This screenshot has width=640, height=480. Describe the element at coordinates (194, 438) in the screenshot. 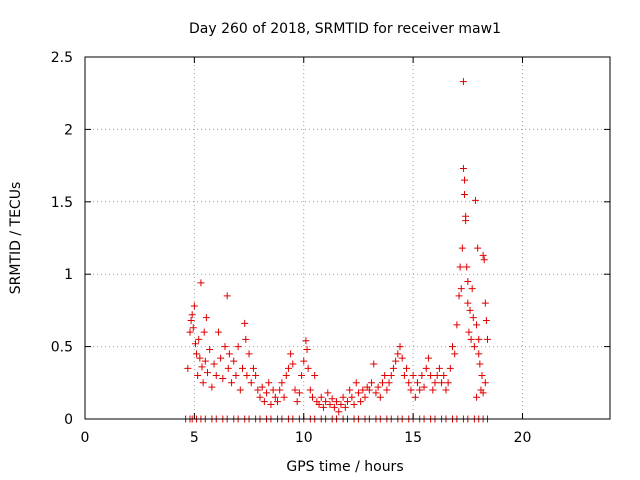

I see `x-tick-label: 5` at that location.